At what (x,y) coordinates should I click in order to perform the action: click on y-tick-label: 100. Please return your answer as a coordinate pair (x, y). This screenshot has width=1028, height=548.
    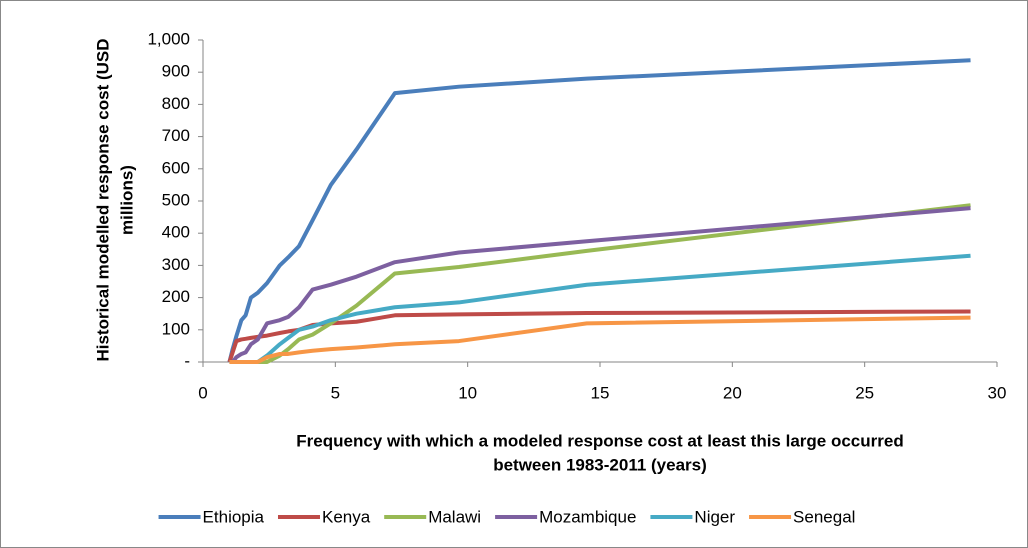
    Looking at the image, I should click on (176, 328).